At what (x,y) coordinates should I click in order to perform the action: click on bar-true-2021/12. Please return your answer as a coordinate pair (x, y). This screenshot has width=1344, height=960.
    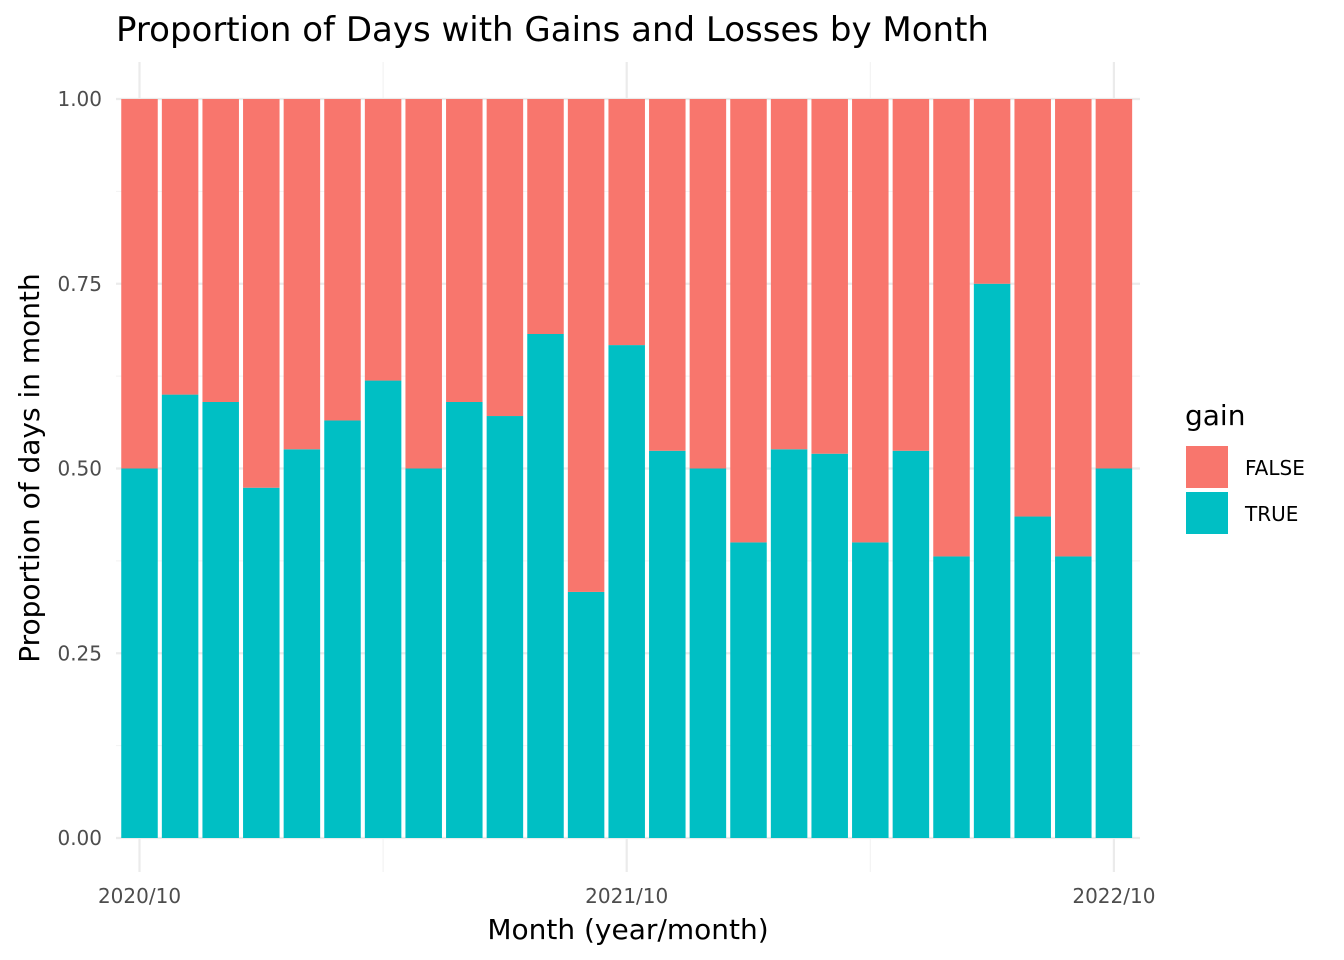
    Looking at the image, I should click on (708, 653).